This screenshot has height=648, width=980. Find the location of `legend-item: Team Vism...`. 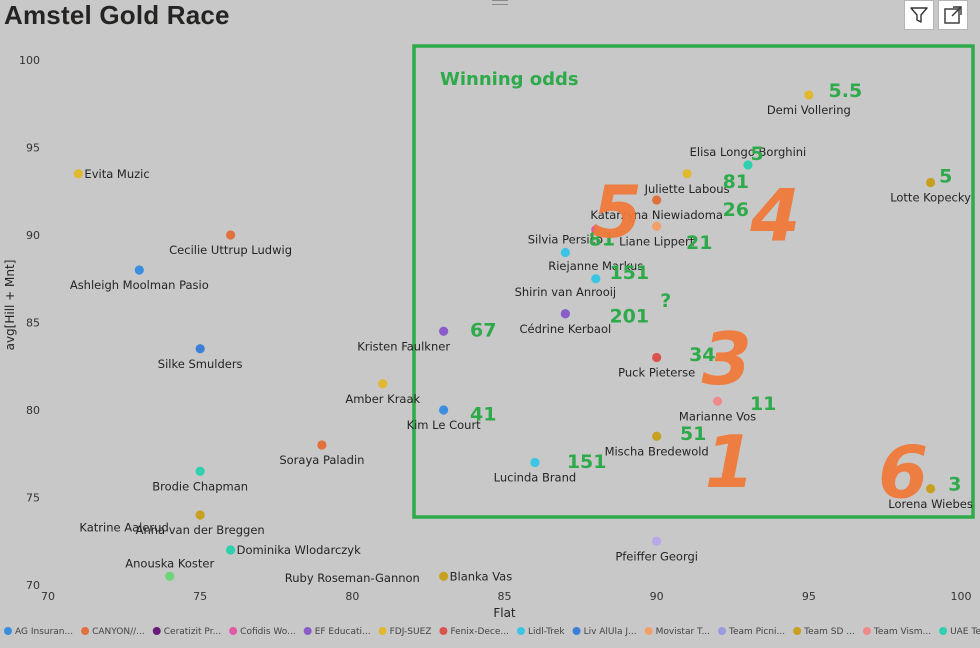

legend-item: Team Vism... is located at coordinates (902, 632).